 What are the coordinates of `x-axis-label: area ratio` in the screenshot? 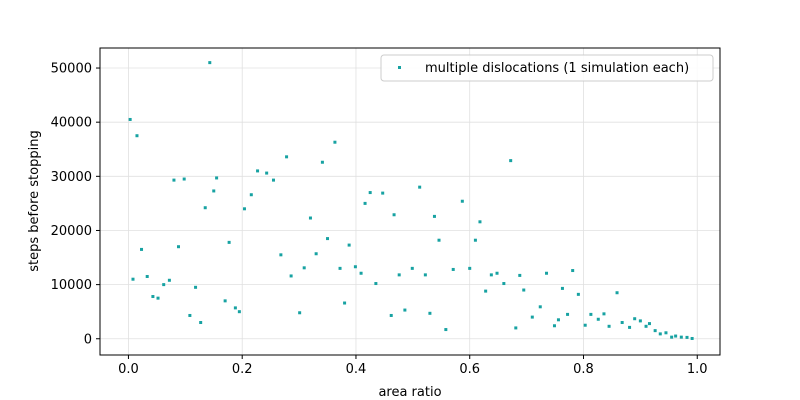 It's located at (409, 392).